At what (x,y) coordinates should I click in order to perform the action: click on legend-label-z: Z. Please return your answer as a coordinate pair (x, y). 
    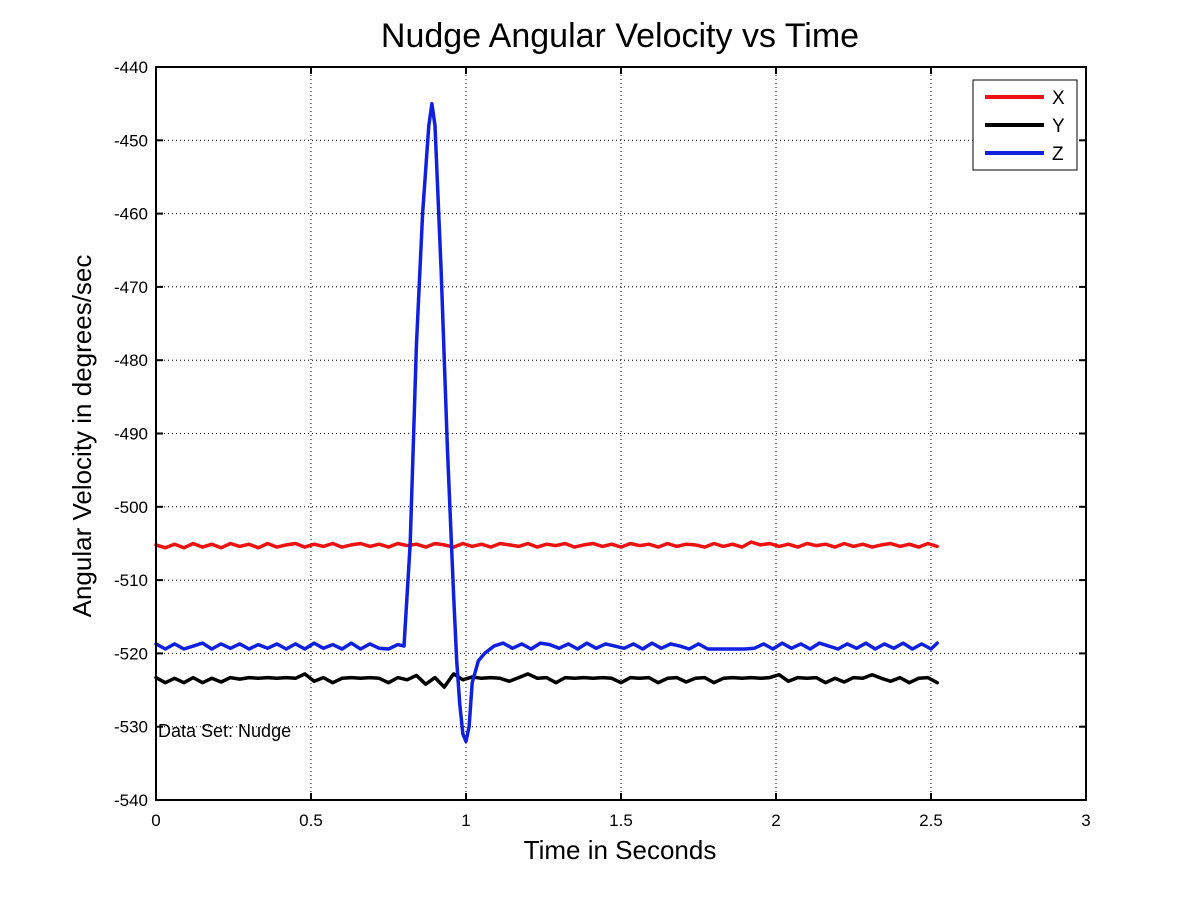
    Looking at the image, I should click on (1058, 154).